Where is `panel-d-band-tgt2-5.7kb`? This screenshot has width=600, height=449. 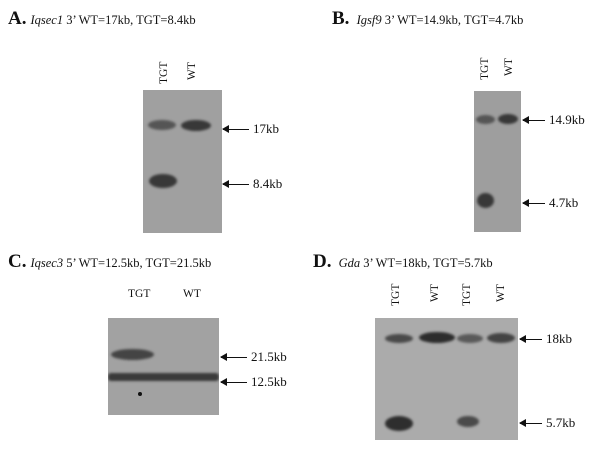 panel-d-band-tgt2-5.7kb is located at coordinates (468, 421).